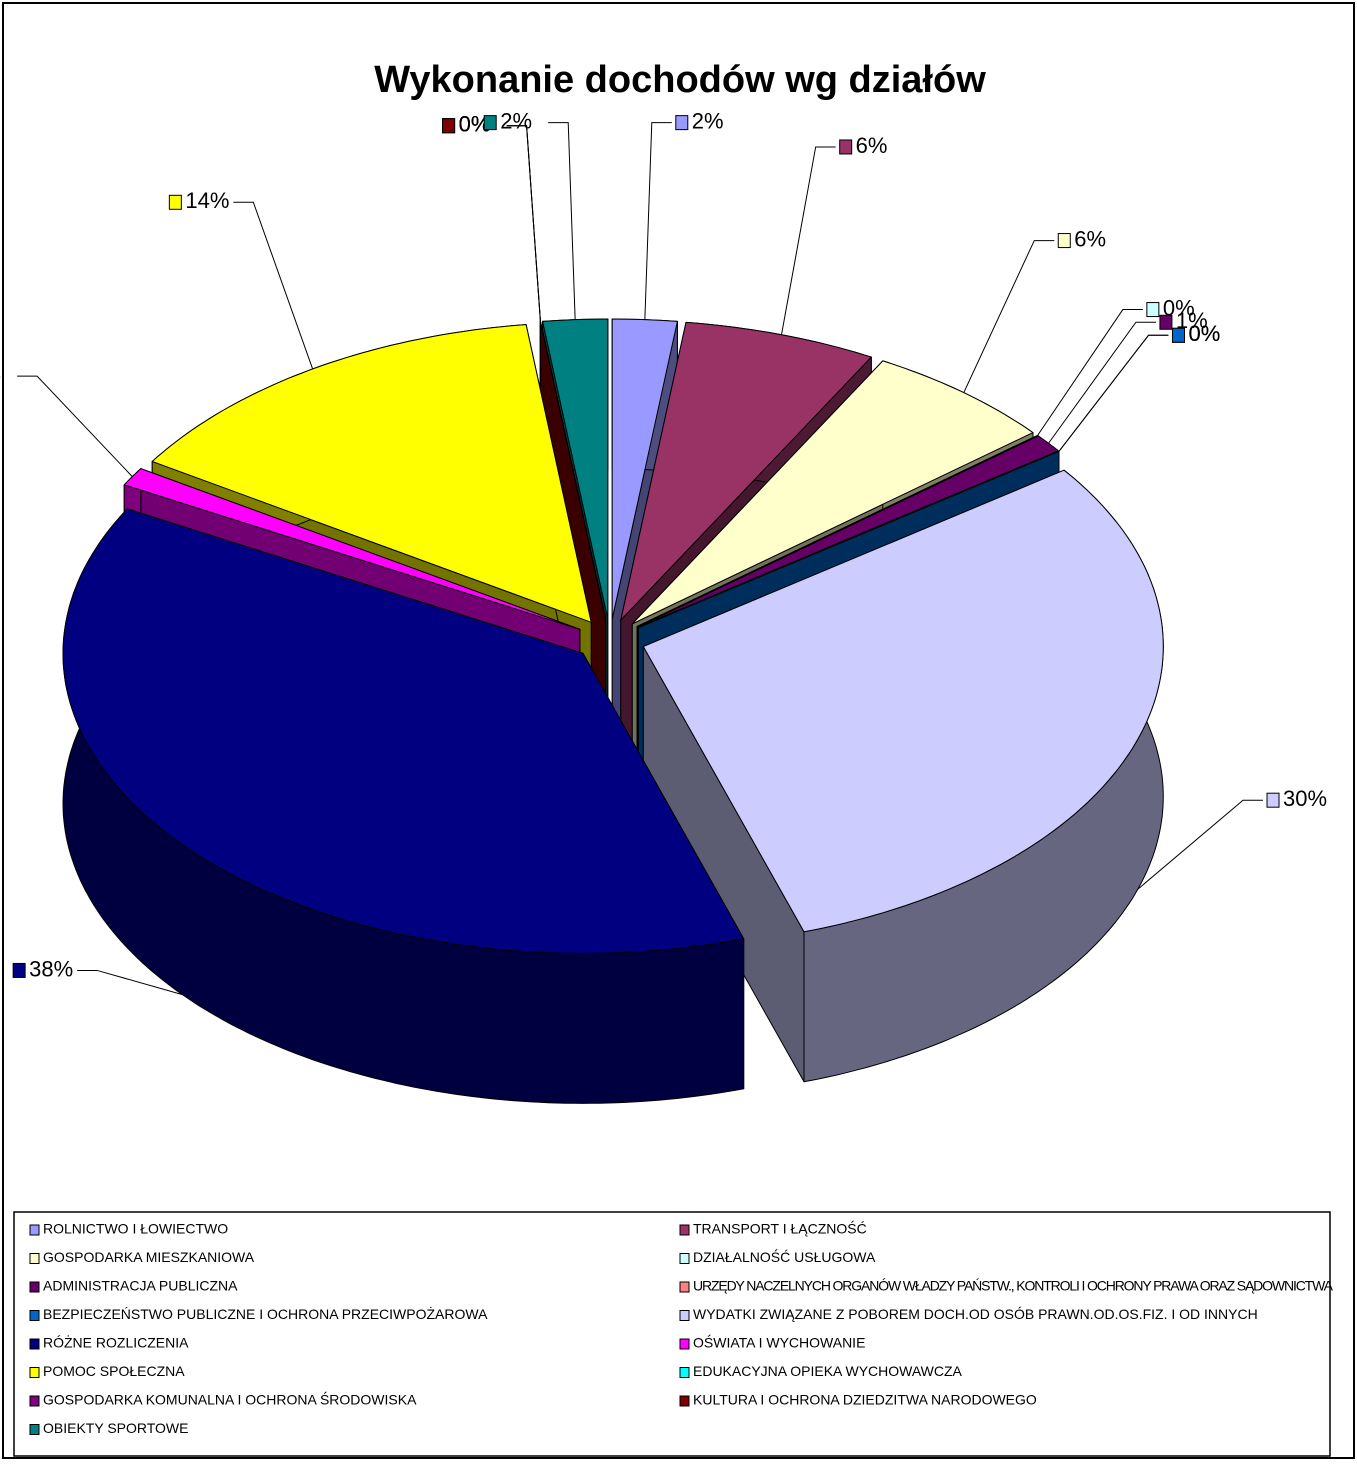 The width and height of the screenshot is (1357, 1466). Describe the element at coordinates (115, 1428) in the screenshot. I see `legend-label: OBIEKTY SPORTOWE` at that location.